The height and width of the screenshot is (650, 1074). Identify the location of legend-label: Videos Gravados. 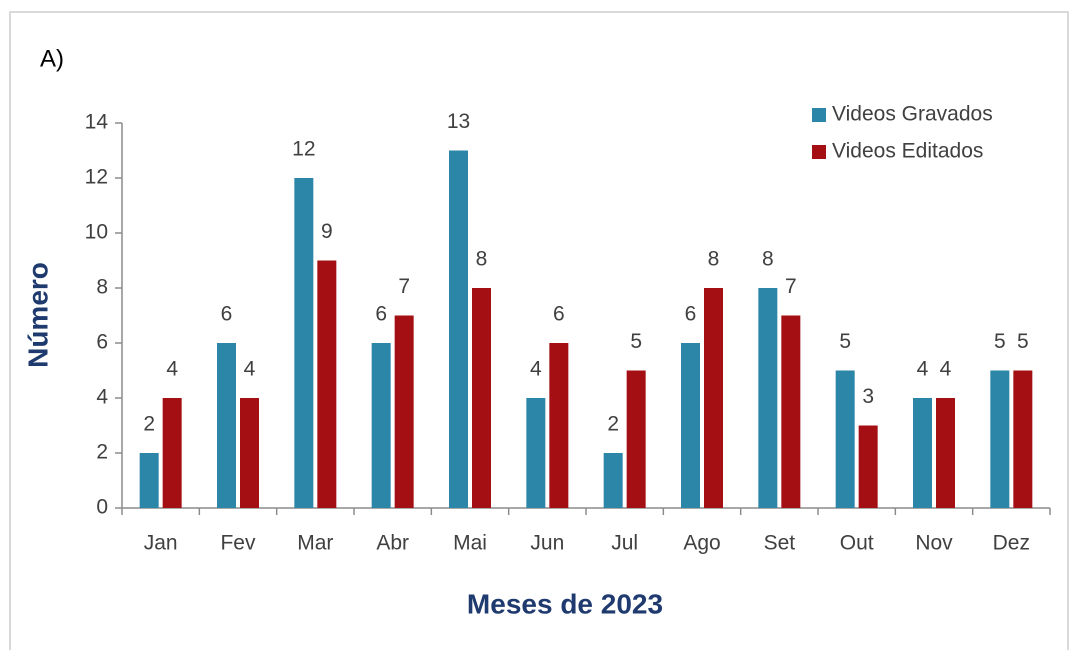
(912, 114).